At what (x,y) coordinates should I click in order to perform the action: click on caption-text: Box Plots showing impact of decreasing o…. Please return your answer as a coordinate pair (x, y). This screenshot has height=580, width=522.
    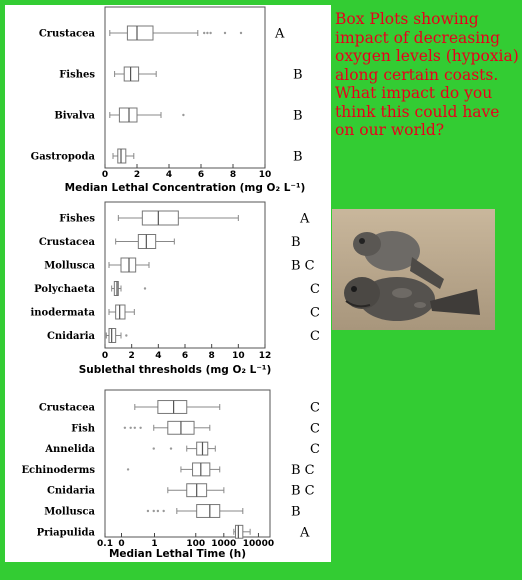
    Looking at the image, I should click on (427, 74).